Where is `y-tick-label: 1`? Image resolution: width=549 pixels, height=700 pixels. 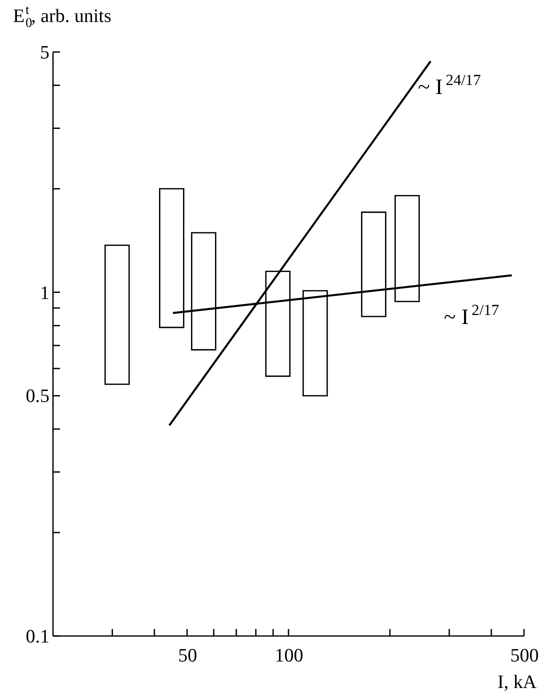 y-tick-label: 1 is located at coordinates (45, 293).